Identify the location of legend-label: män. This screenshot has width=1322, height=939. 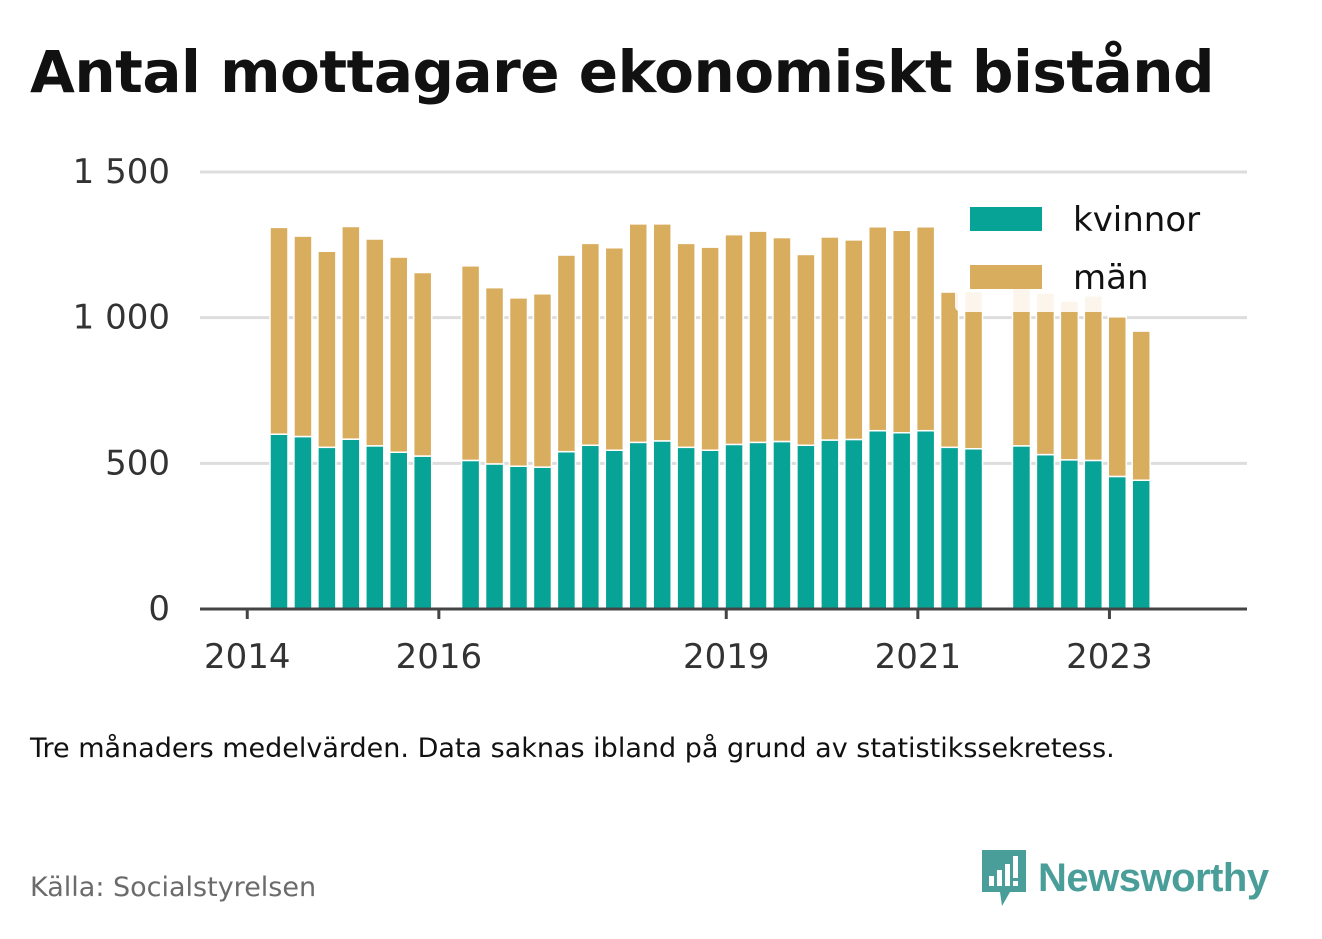
(1111, 278).